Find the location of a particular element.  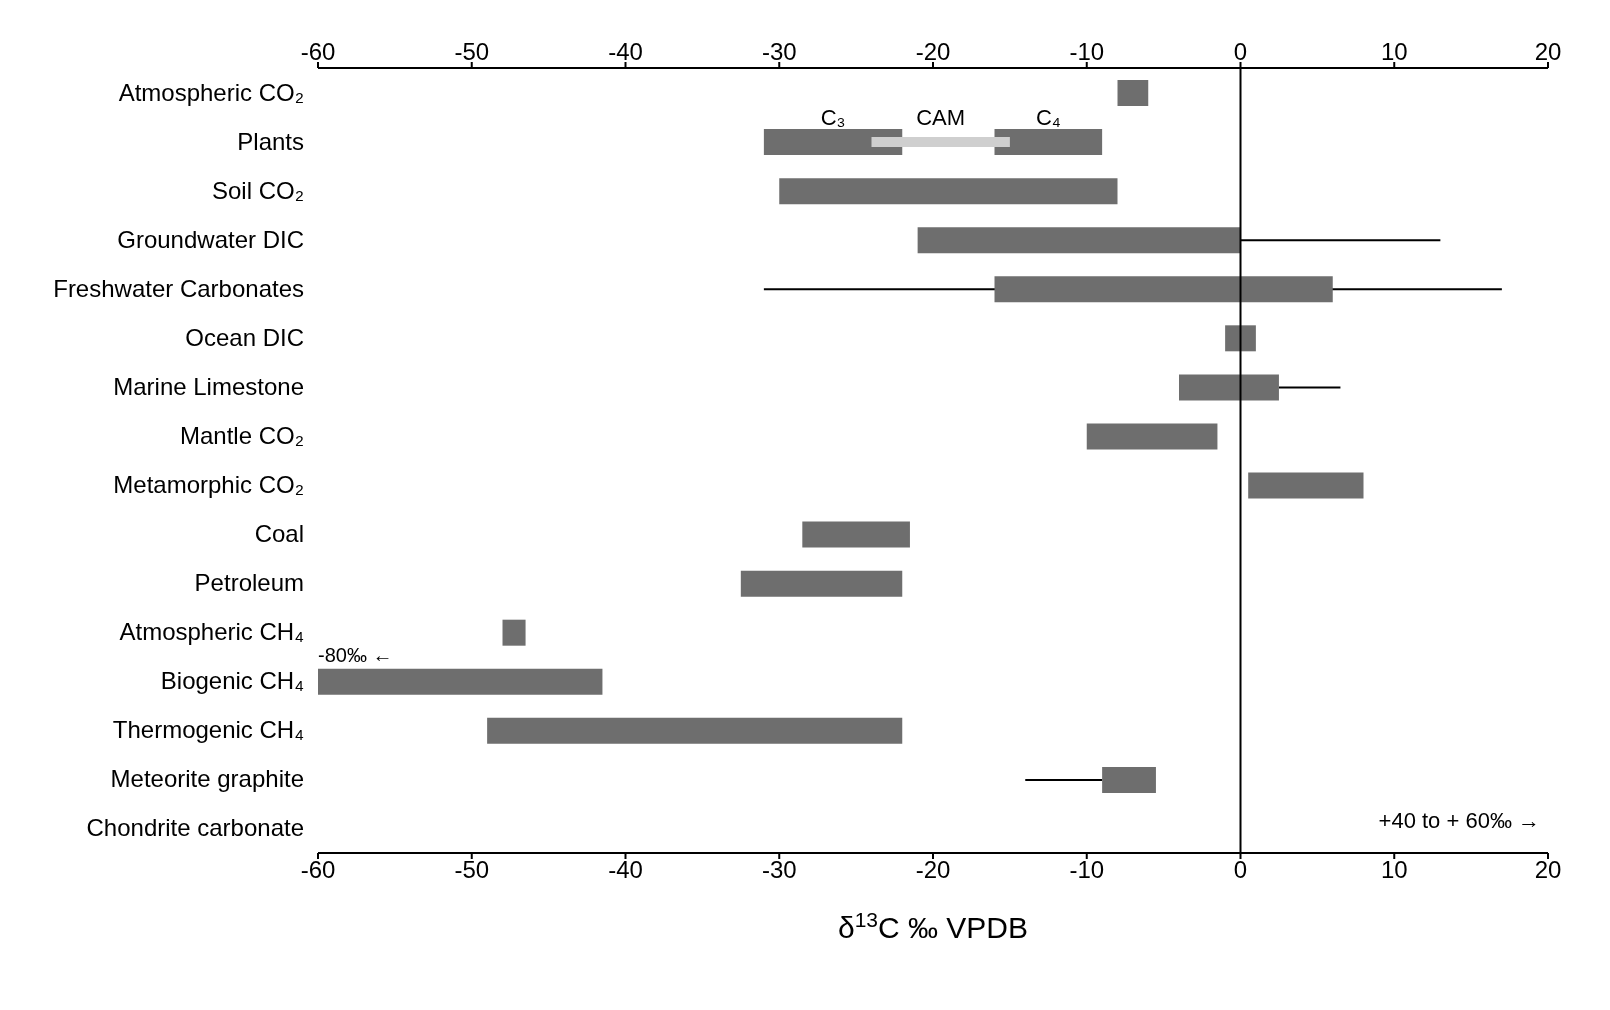

x-tick-label: -50 is located at coordinates (472, 51).